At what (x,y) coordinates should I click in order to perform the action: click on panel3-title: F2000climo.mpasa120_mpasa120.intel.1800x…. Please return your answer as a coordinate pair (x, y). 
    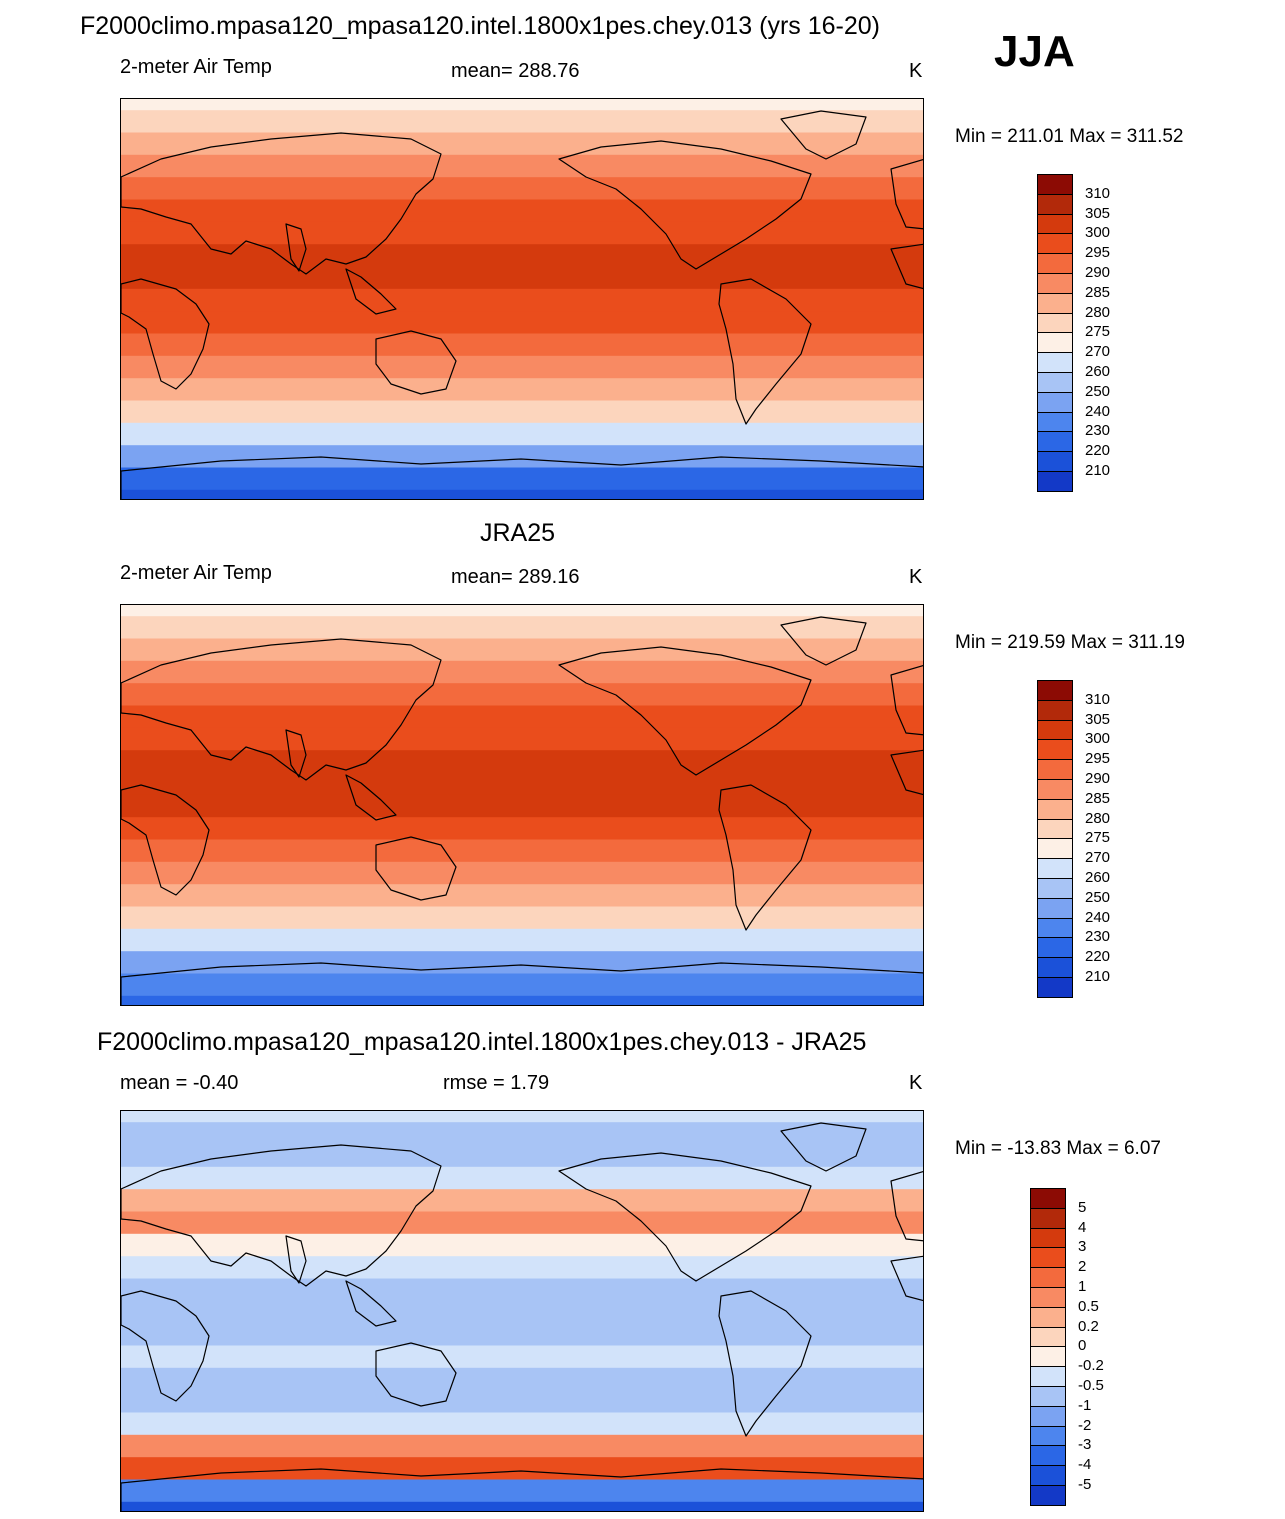
    Looking at the image, I should click on (482, 1042).